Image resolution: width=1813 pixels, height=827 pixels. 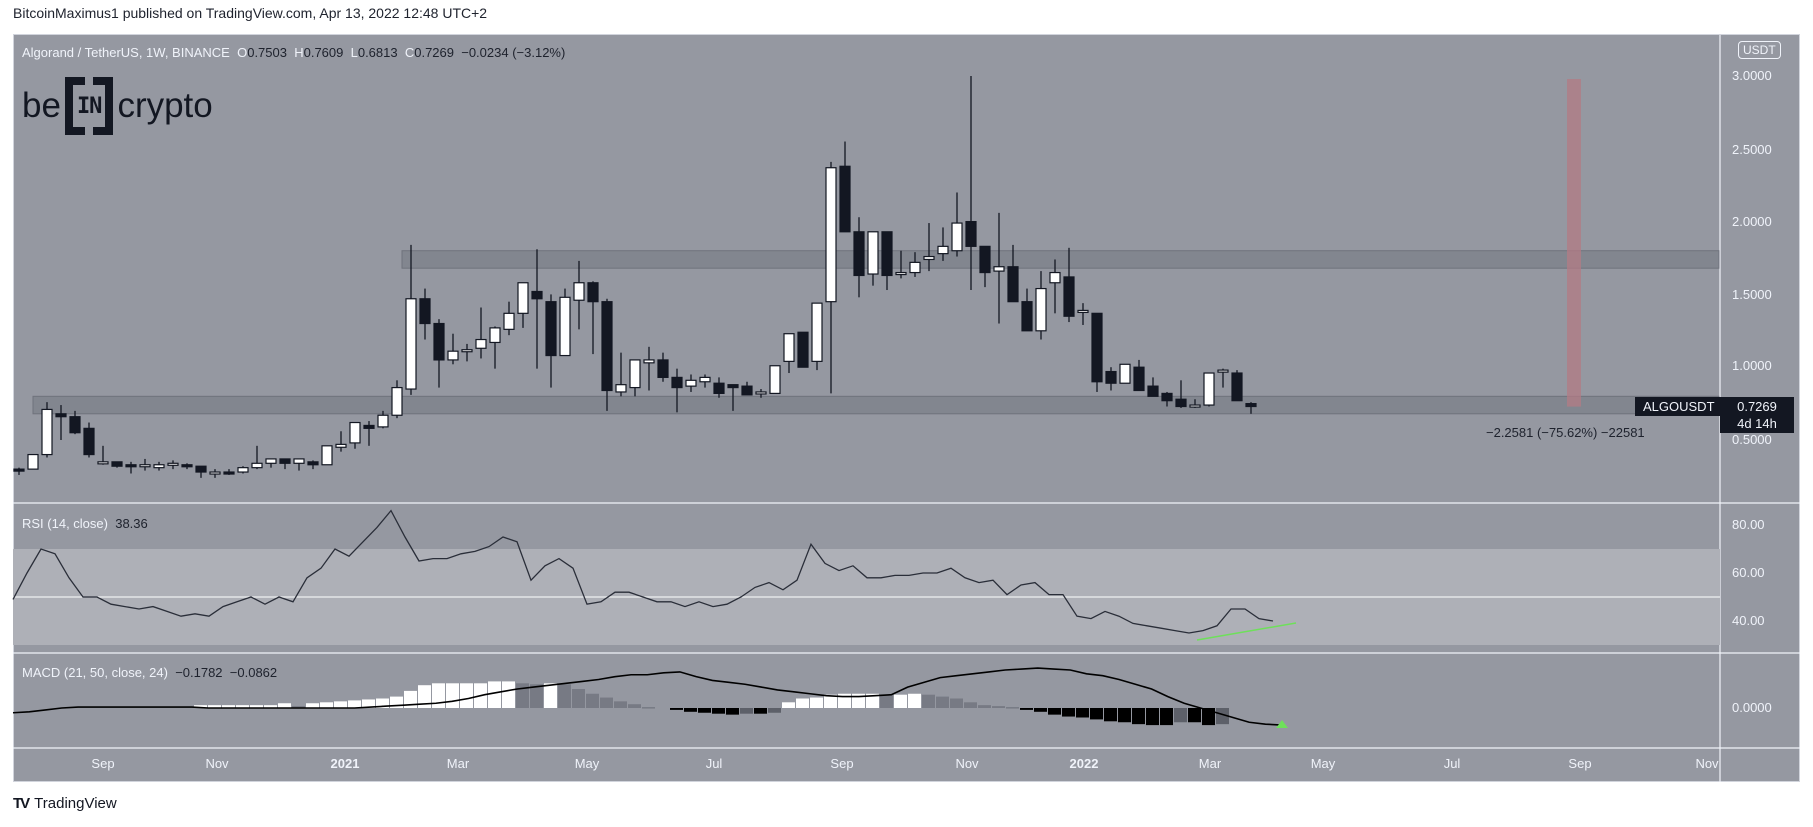 What do you see at coordinates (1748, 572) in the screenshot?
I see `rsi-tick: 60.00` at bounding box center [1748, 572].